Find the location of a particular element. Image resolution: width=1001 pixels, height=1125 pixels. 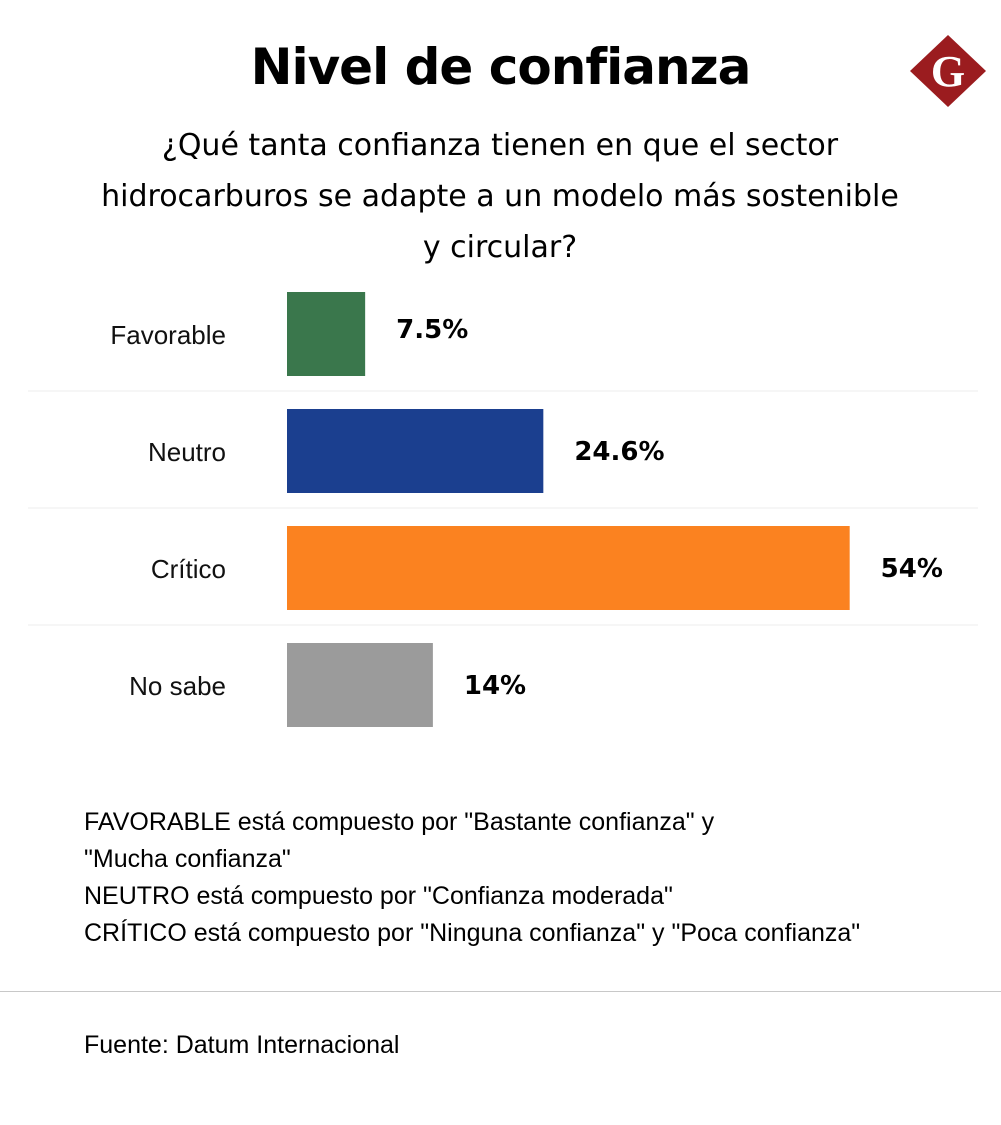

svg-text: G is located at coordinates (948, 71).